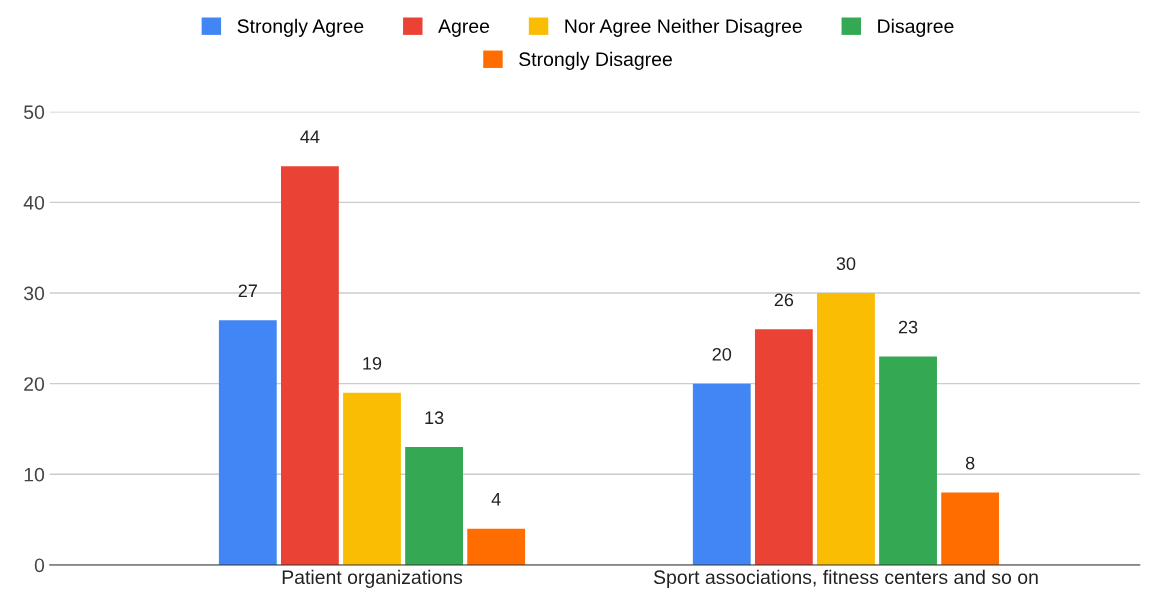  What do you see at coordinates (845, 578) in the screenshot?
I see `x-tick-label: Sport associations, fitness centers and so on` at bounding box center [845, 578].